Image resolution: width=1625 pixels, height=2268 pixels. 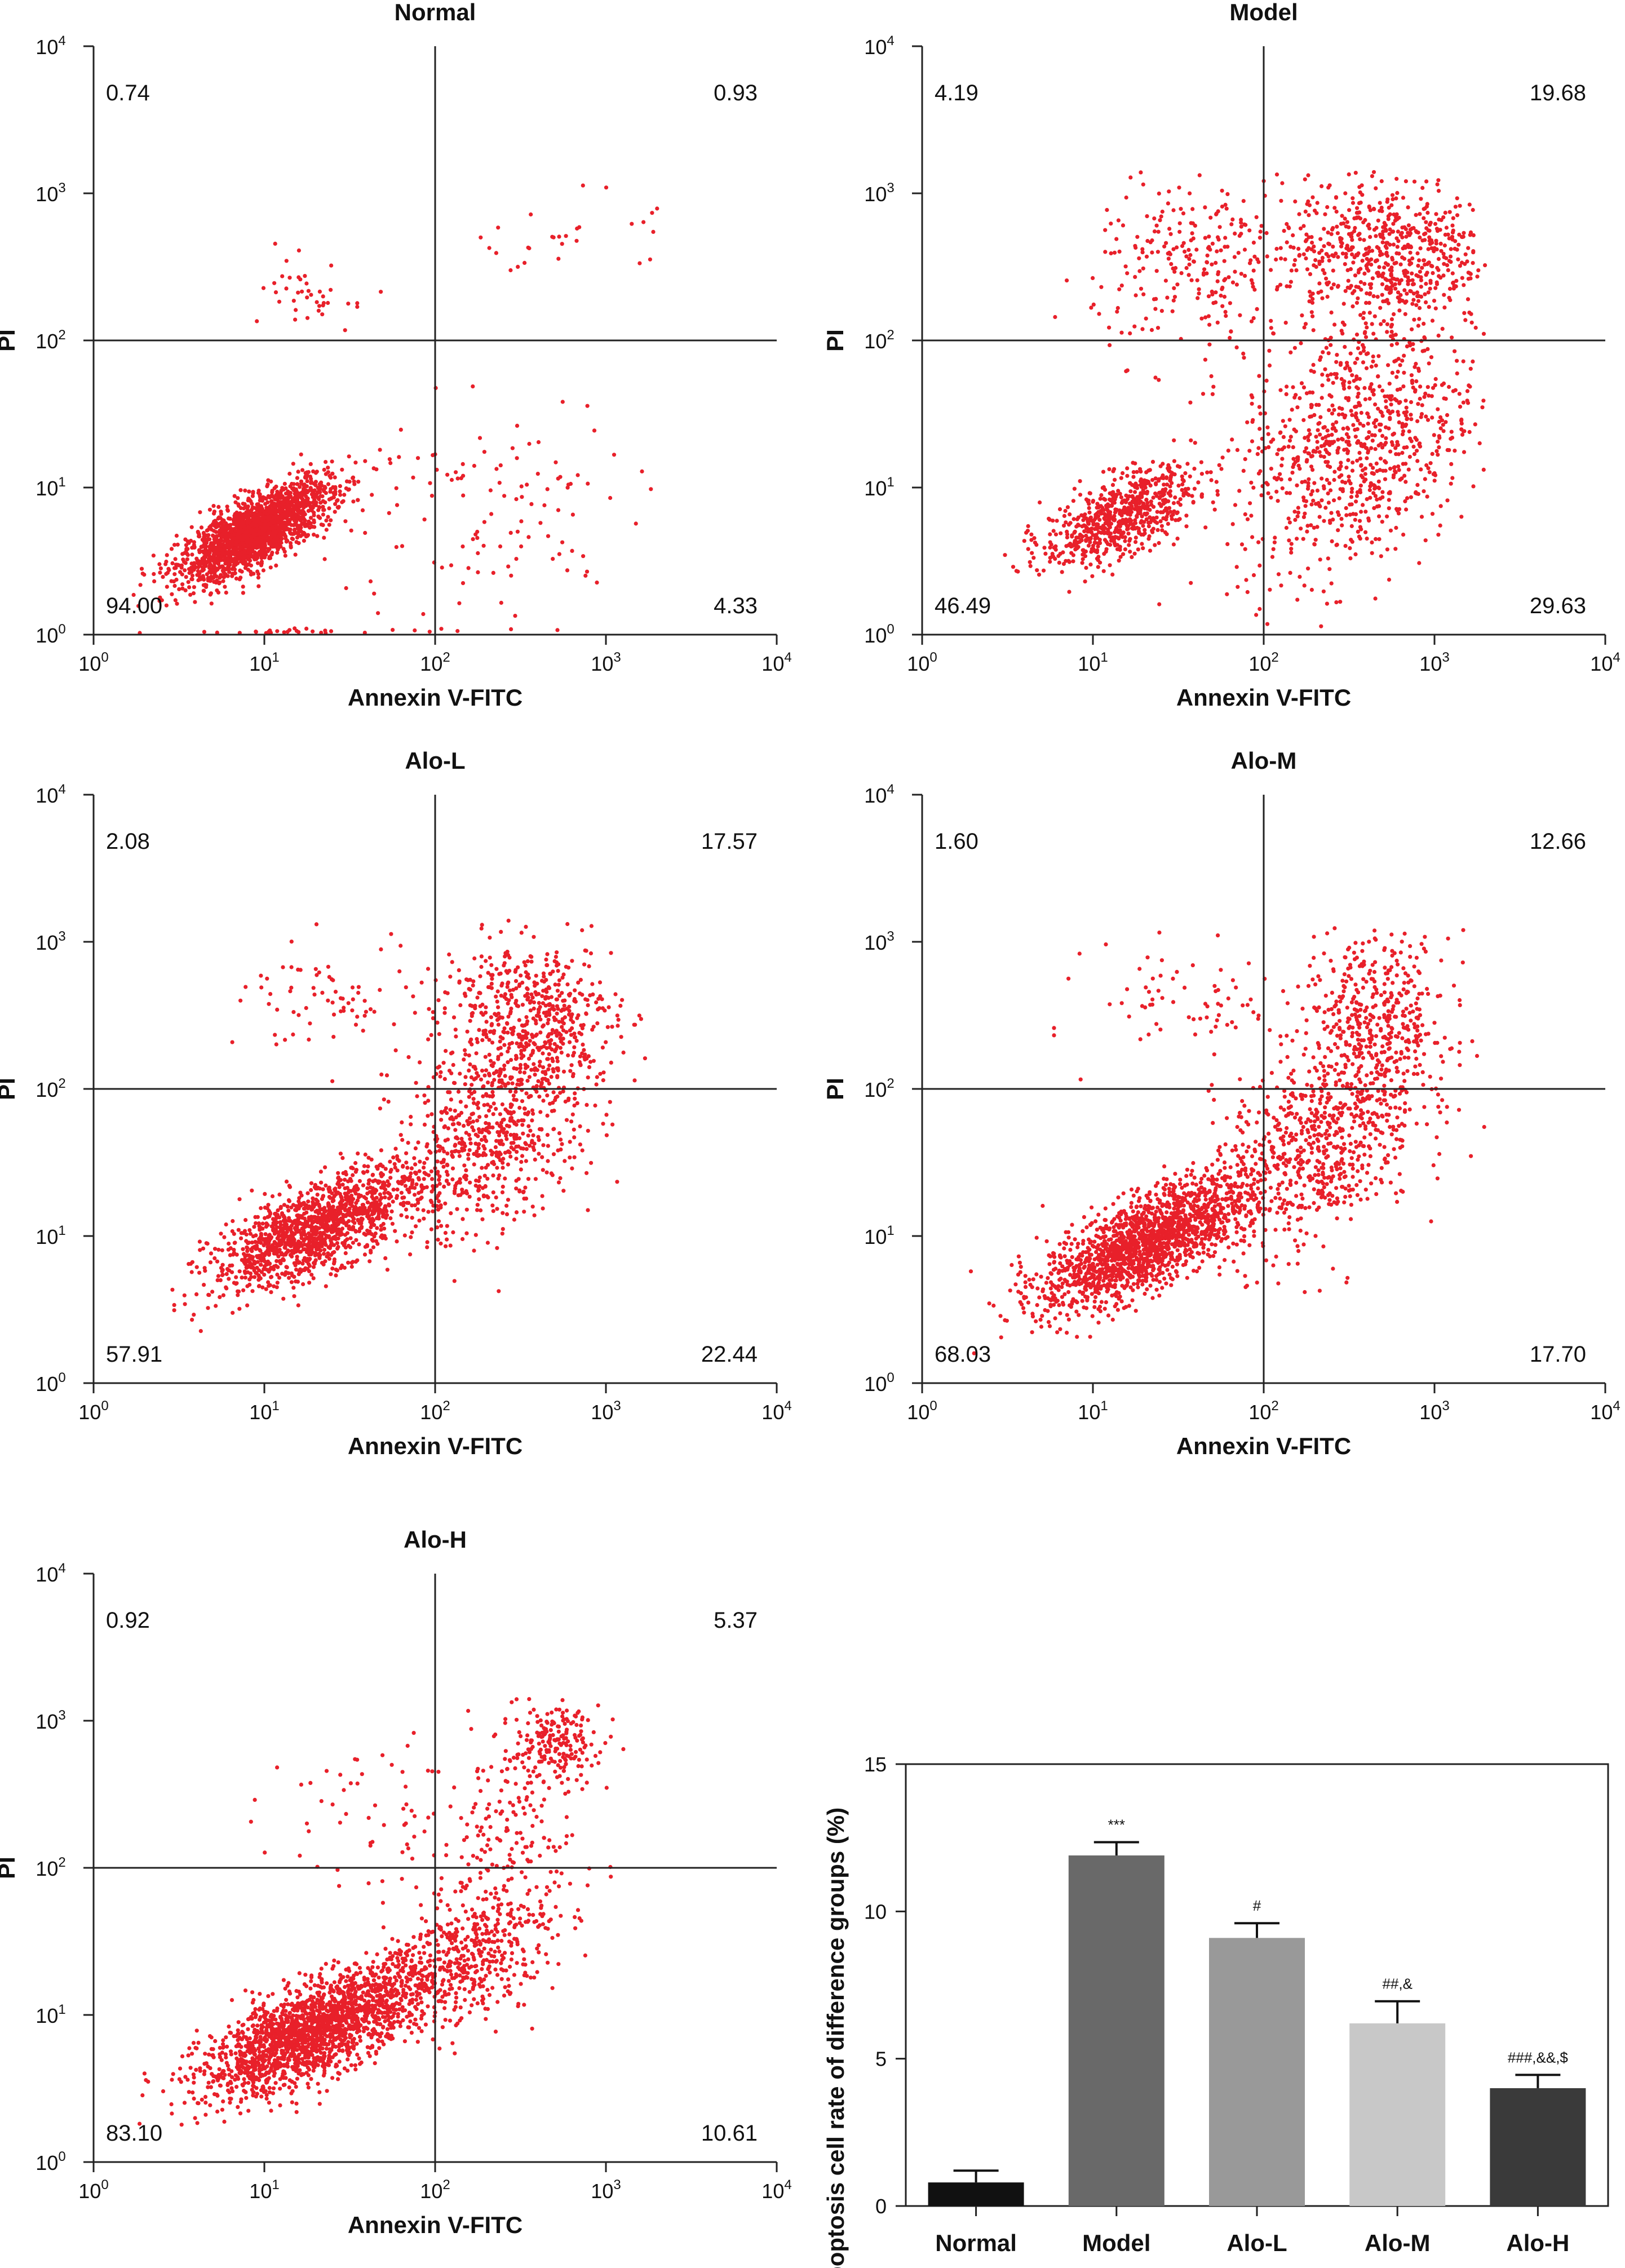 What do you see at coordinates (264, 662) in the screenshot?
I see `x-tick-label: 10¹` at bounding box center [264, 662].